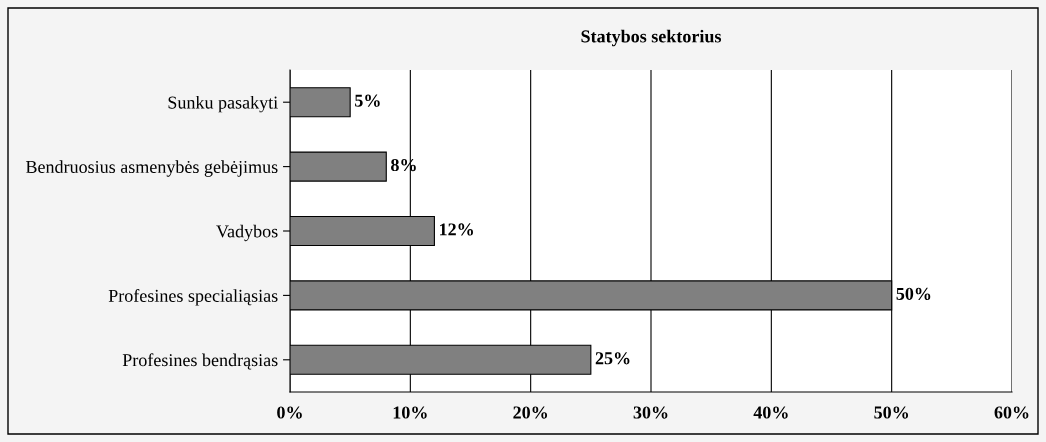 The height and width of the screenshot is (442, 1046). Describe the element at coordinates (891, 412) in the screenshot. I see `x-tick-label: 50%` at that location.